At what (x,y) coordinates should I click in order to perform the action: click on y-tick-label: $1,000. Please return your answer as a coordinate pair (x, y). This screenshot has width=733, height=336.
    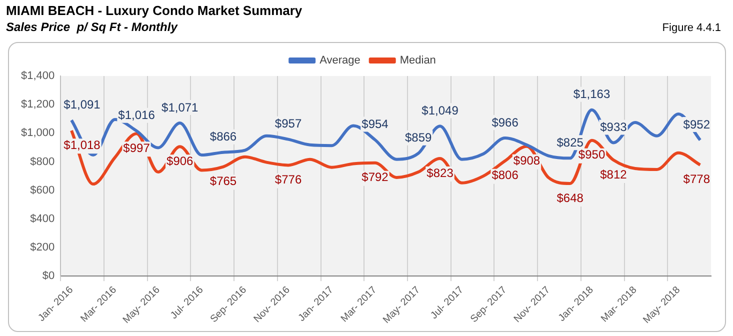
    Looking at the image, I should click on (37, 133).